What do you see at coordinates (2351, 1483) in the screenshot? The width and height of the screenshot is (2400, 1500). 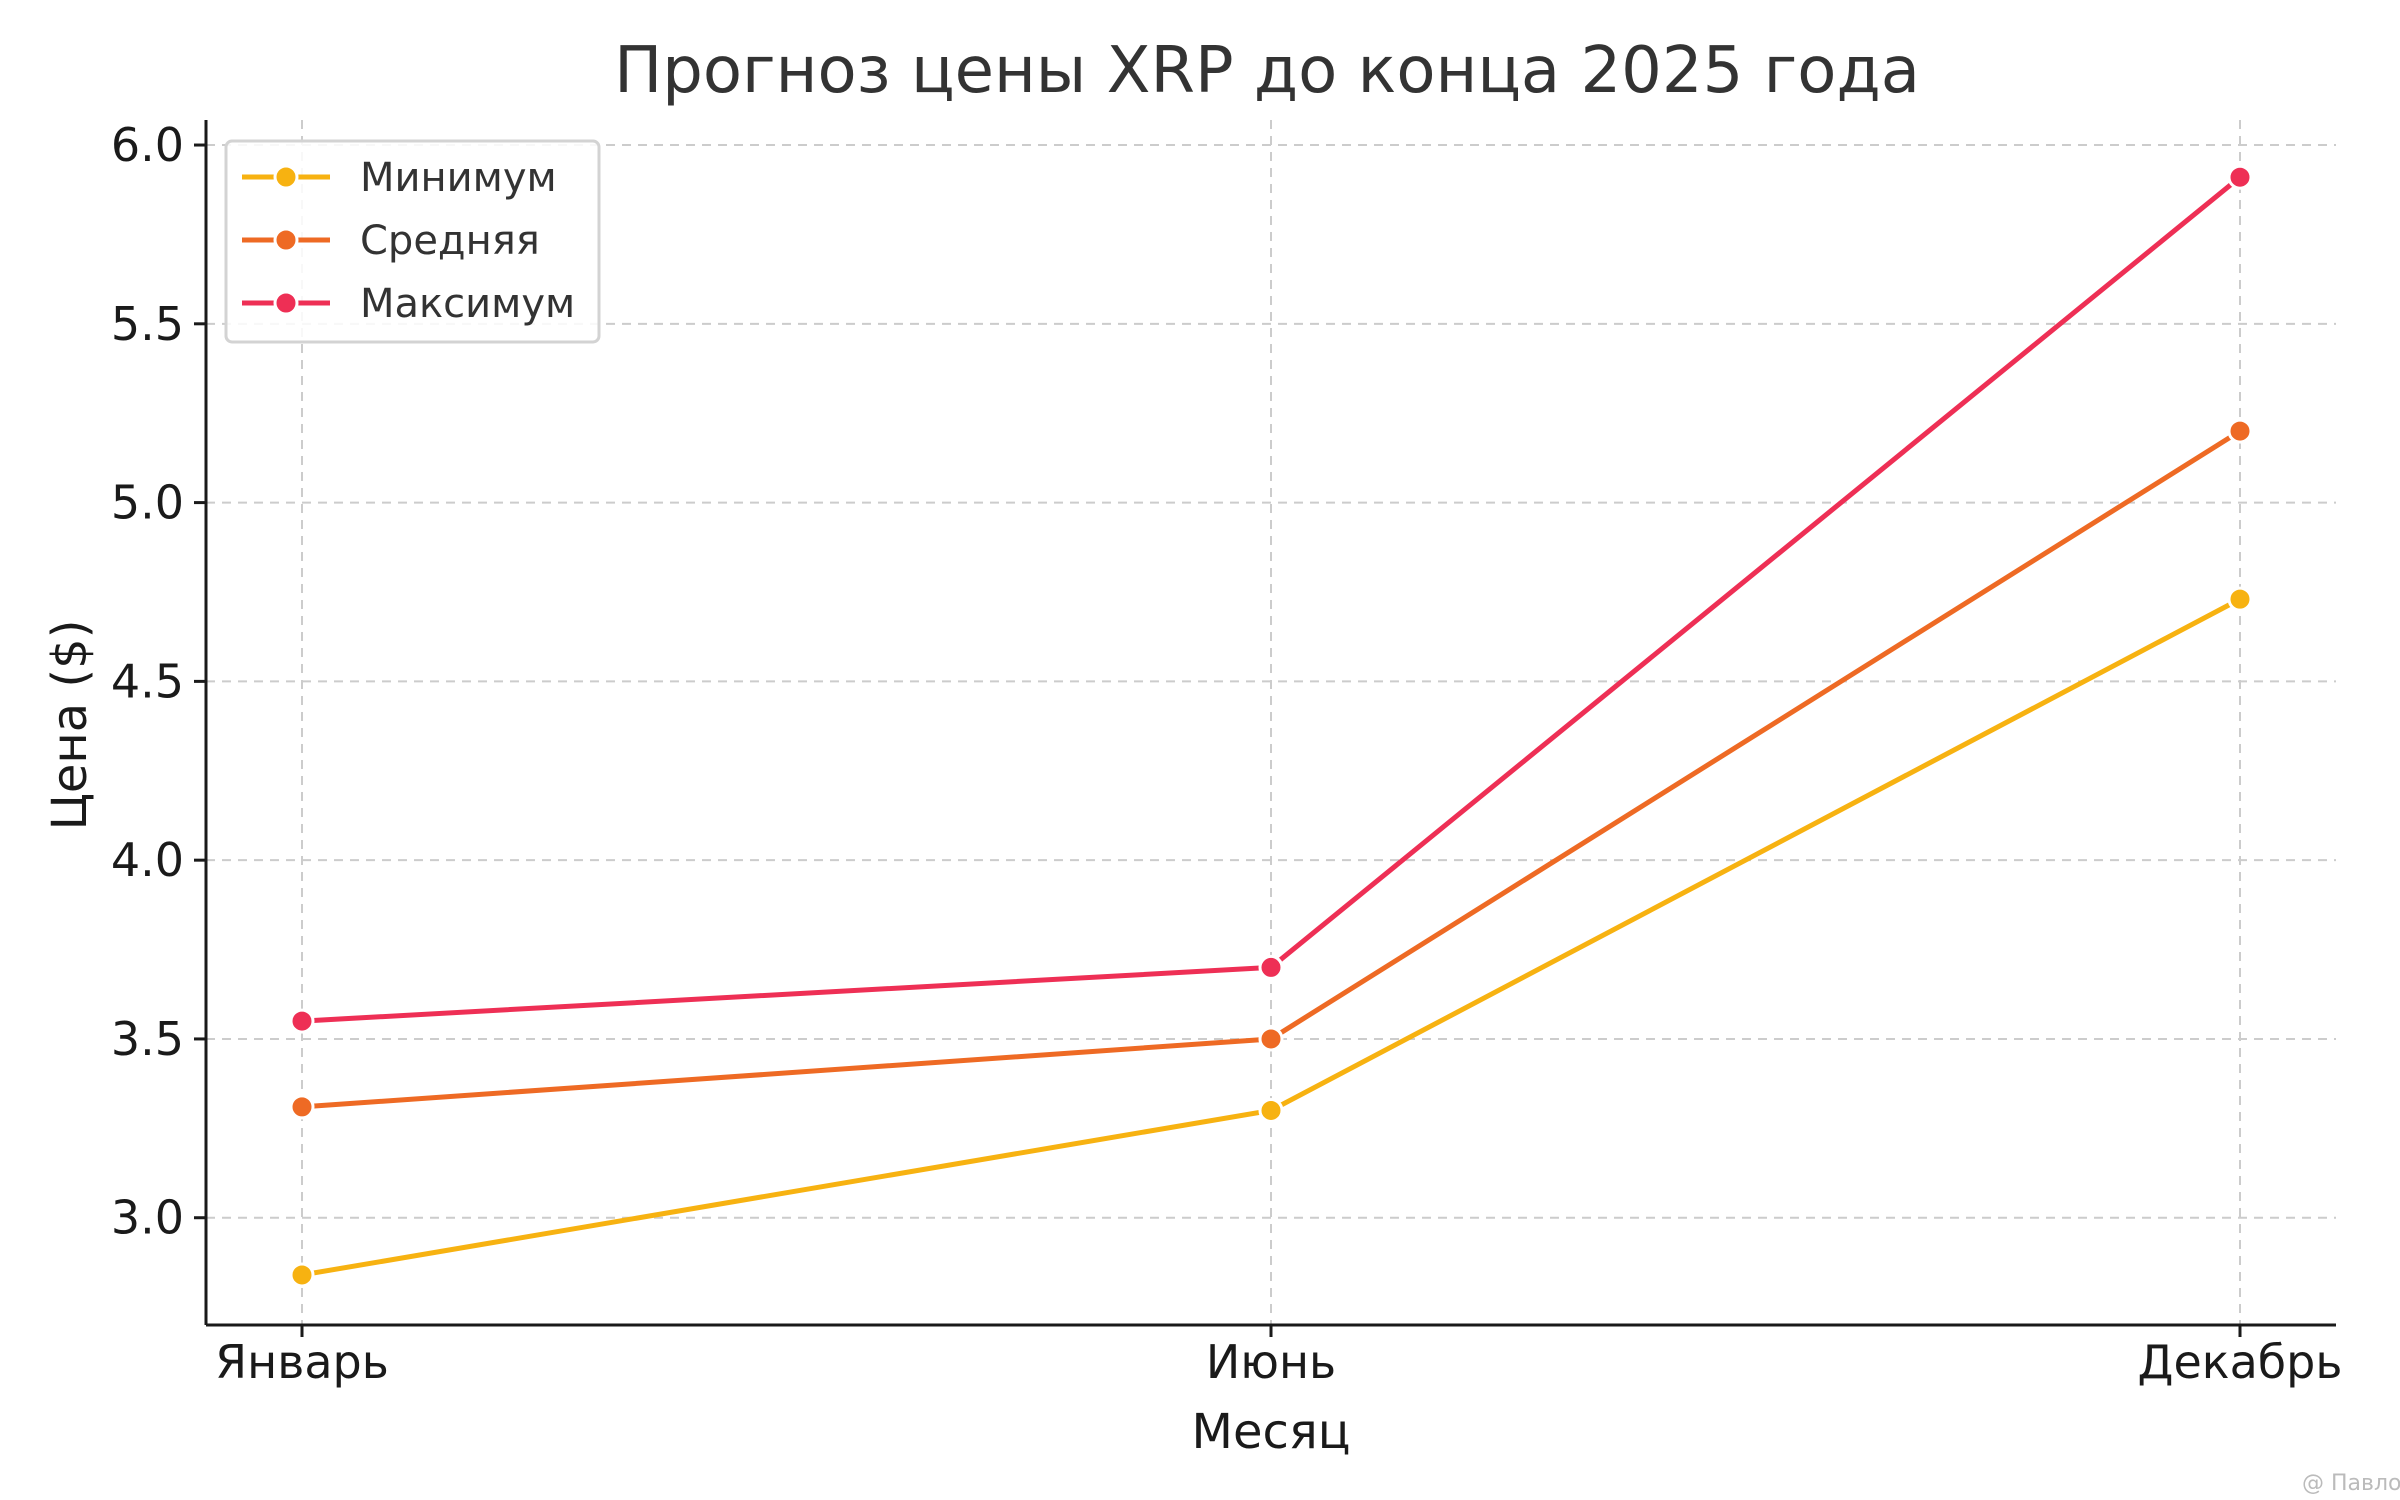 I see `watermark: @ Павло` at bounding box center [2351, 1483].